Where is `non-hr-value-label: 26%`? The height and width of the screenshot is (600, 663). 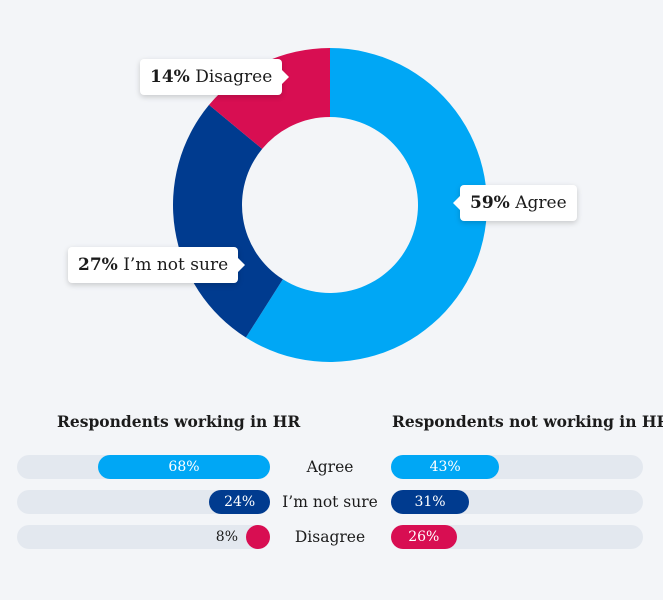
non-hr-value-label: 26% is located at coordinates (424, 537).